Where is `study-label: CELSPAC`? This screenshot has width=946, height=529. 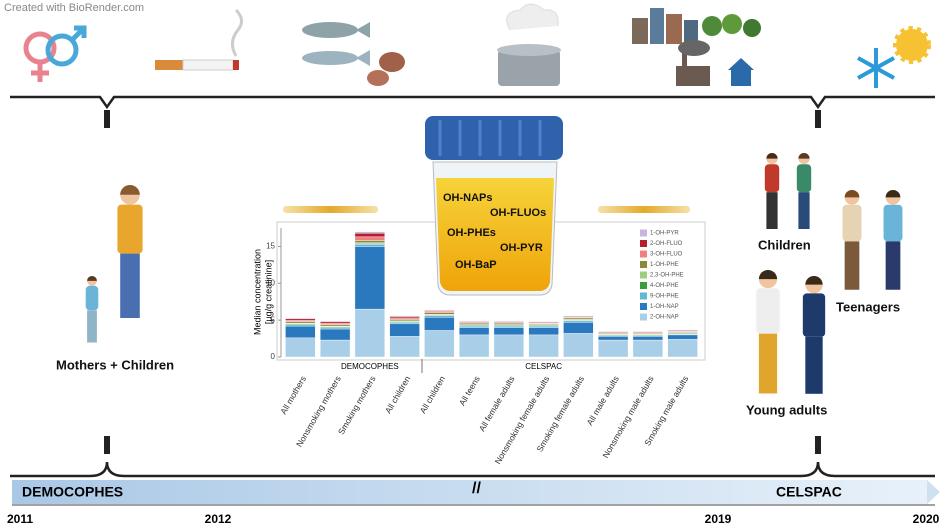 study-label: CELSPAC is located at coordinates (809, 492).